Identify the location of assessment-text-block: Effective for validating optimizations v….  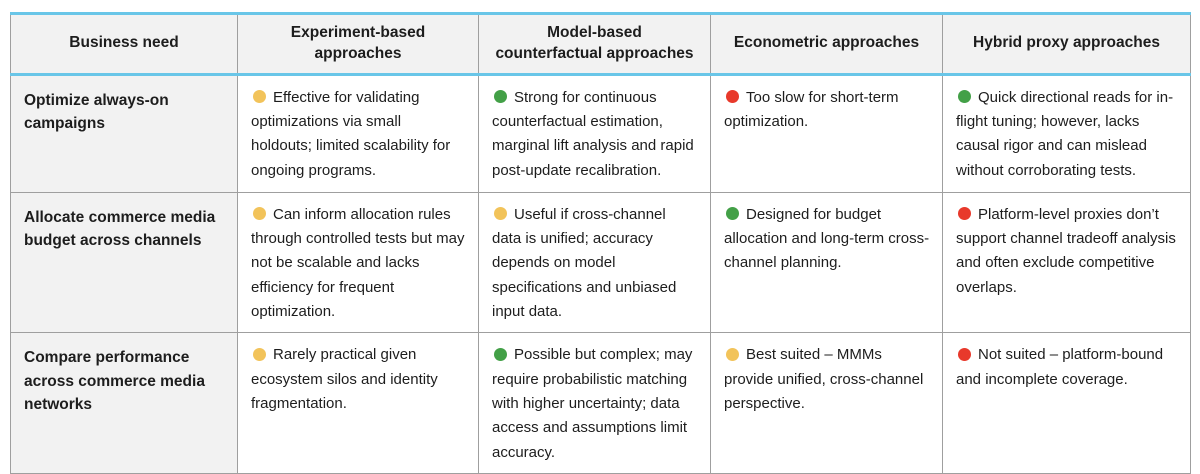
(358, 134).